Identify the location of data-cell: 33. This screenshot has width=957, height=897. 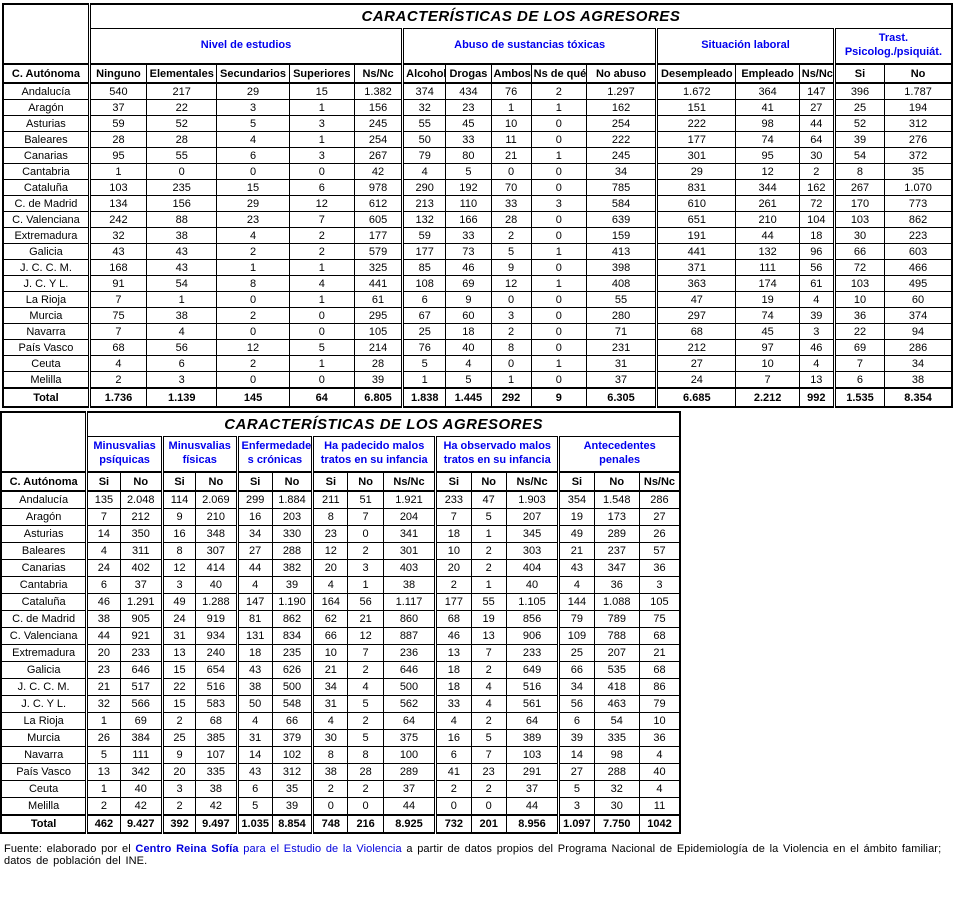
(511, 203).